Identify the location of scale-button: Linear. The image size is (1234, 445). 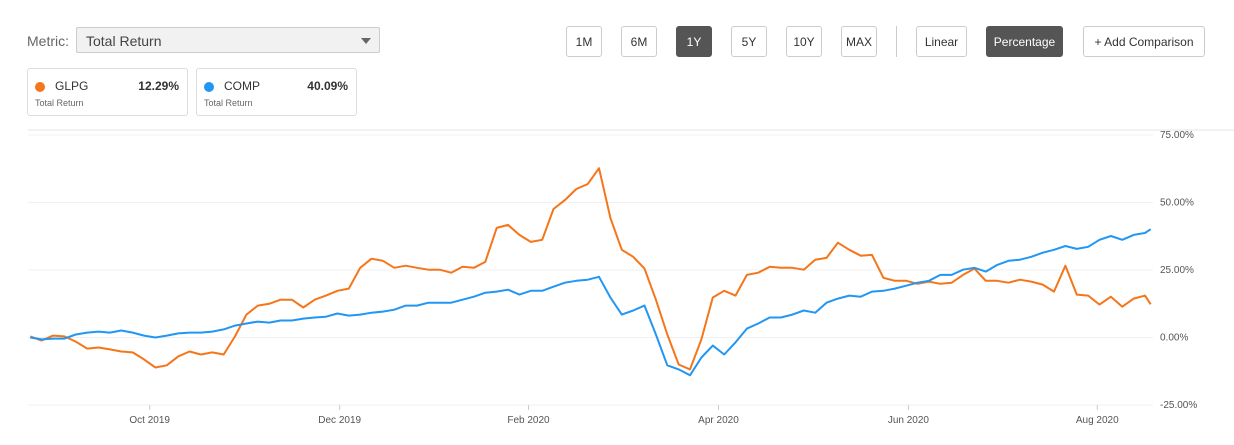
(941, 41).